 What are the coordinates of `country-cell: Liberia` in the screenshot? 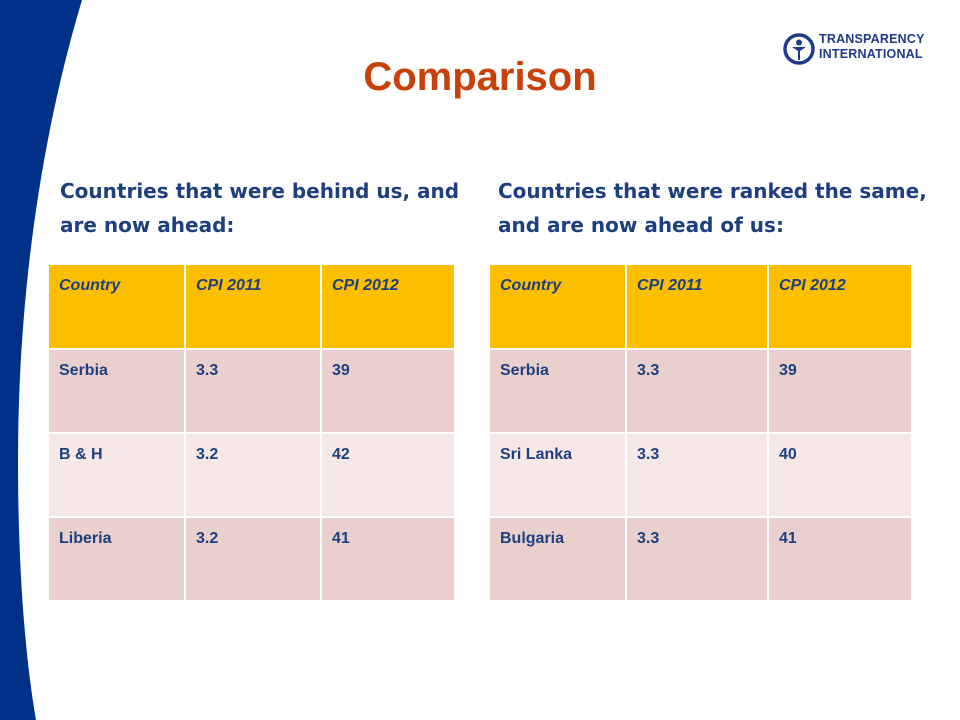 It's located at (116, 559).